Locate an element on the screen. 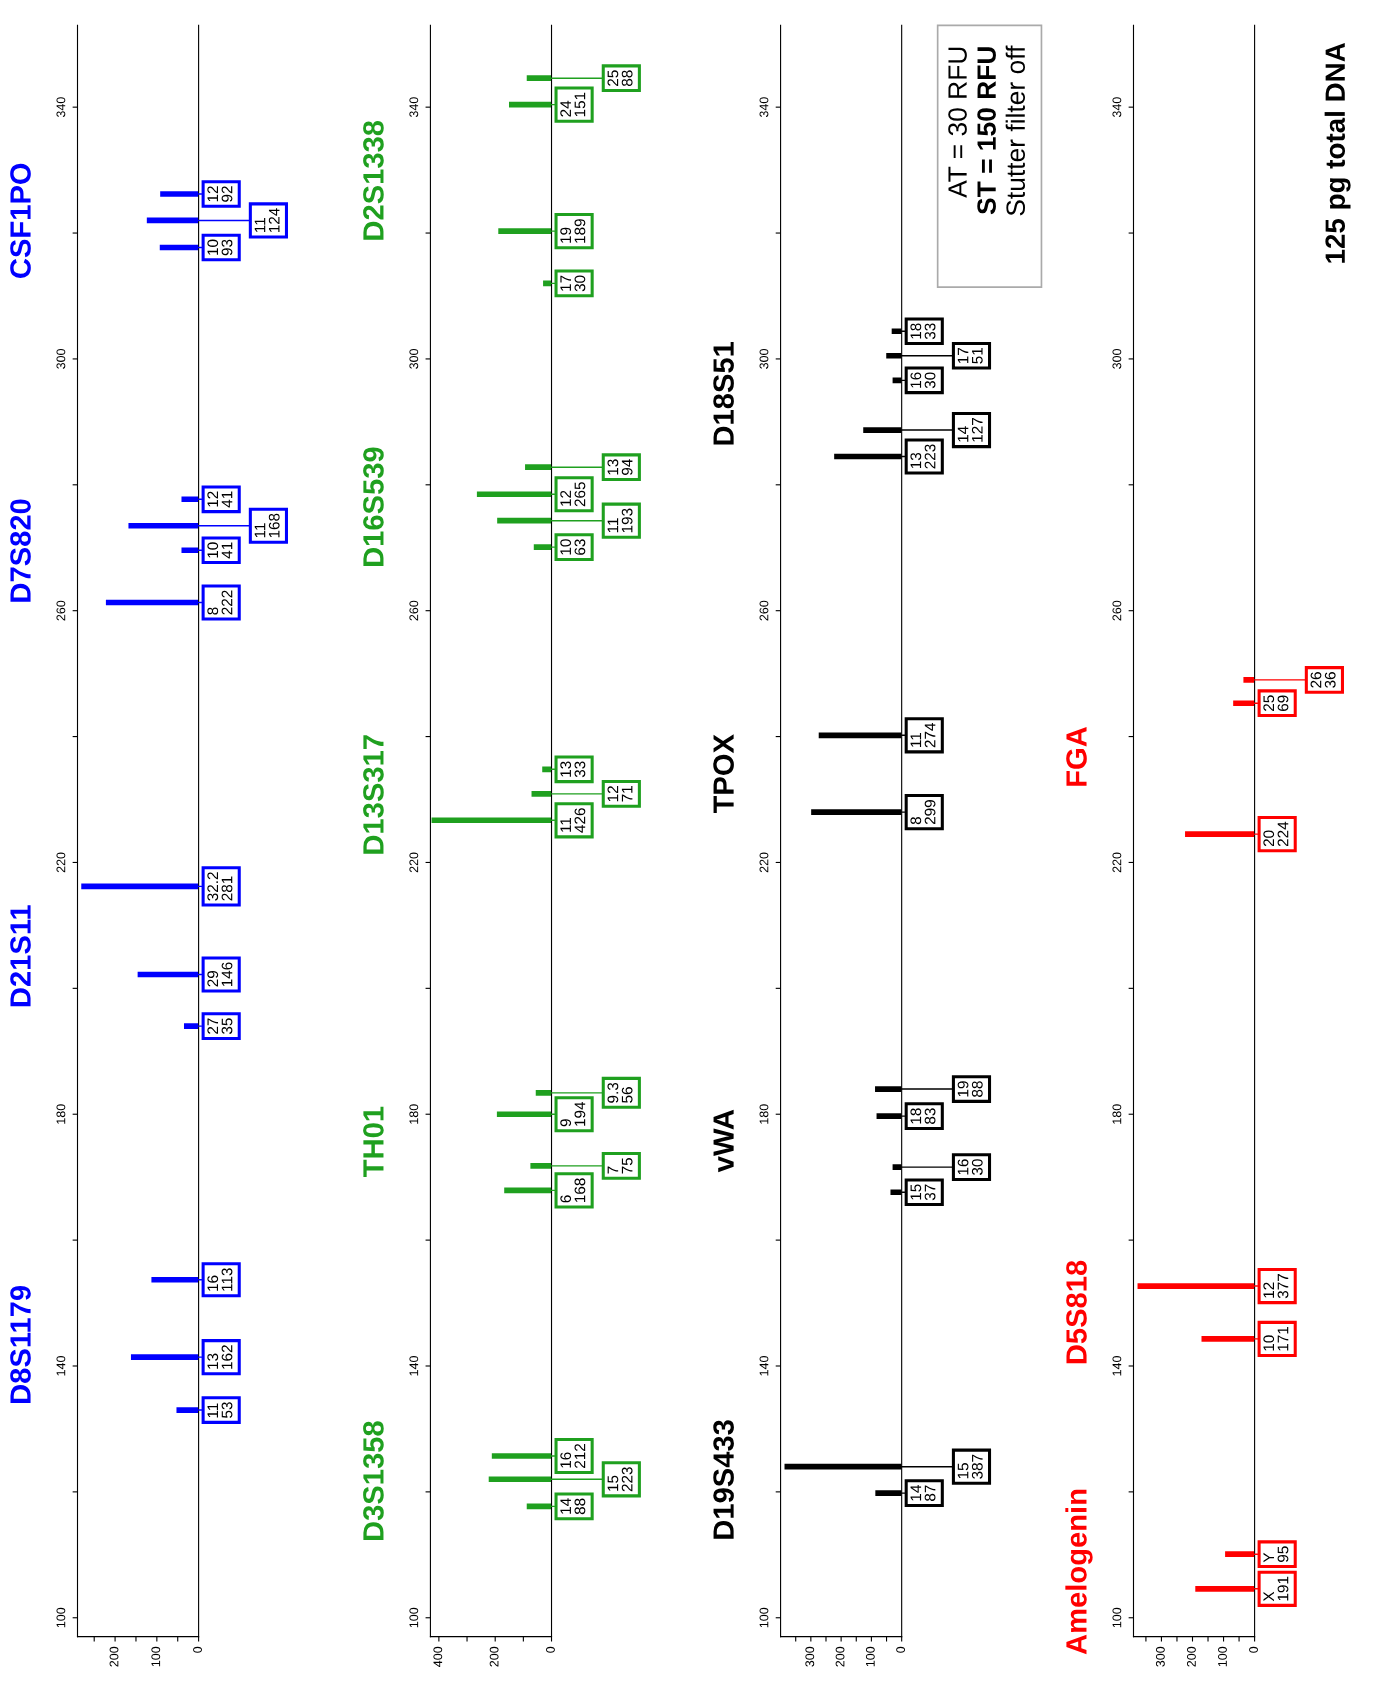 Image resolution: width=1384 pixels, height=1689 pixels. text: 19 88 is located at coordinates (970, 1089).